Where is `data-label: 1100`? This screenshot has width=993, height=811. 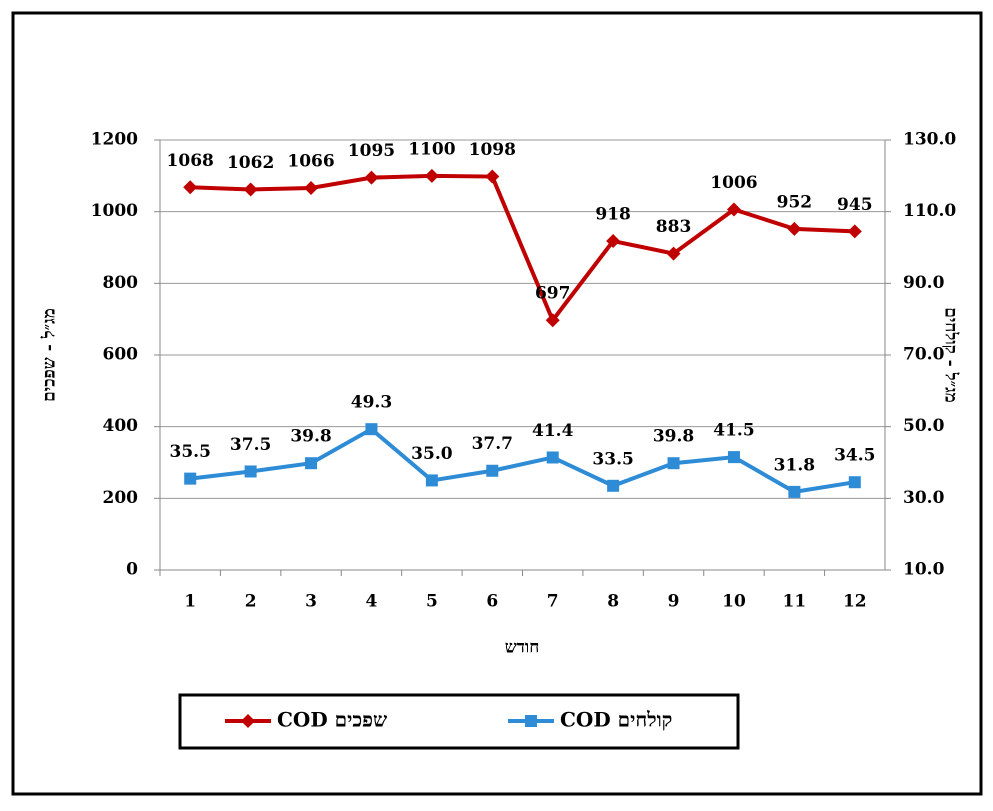 data-label: 1100 is located at coordinates (431, 149).